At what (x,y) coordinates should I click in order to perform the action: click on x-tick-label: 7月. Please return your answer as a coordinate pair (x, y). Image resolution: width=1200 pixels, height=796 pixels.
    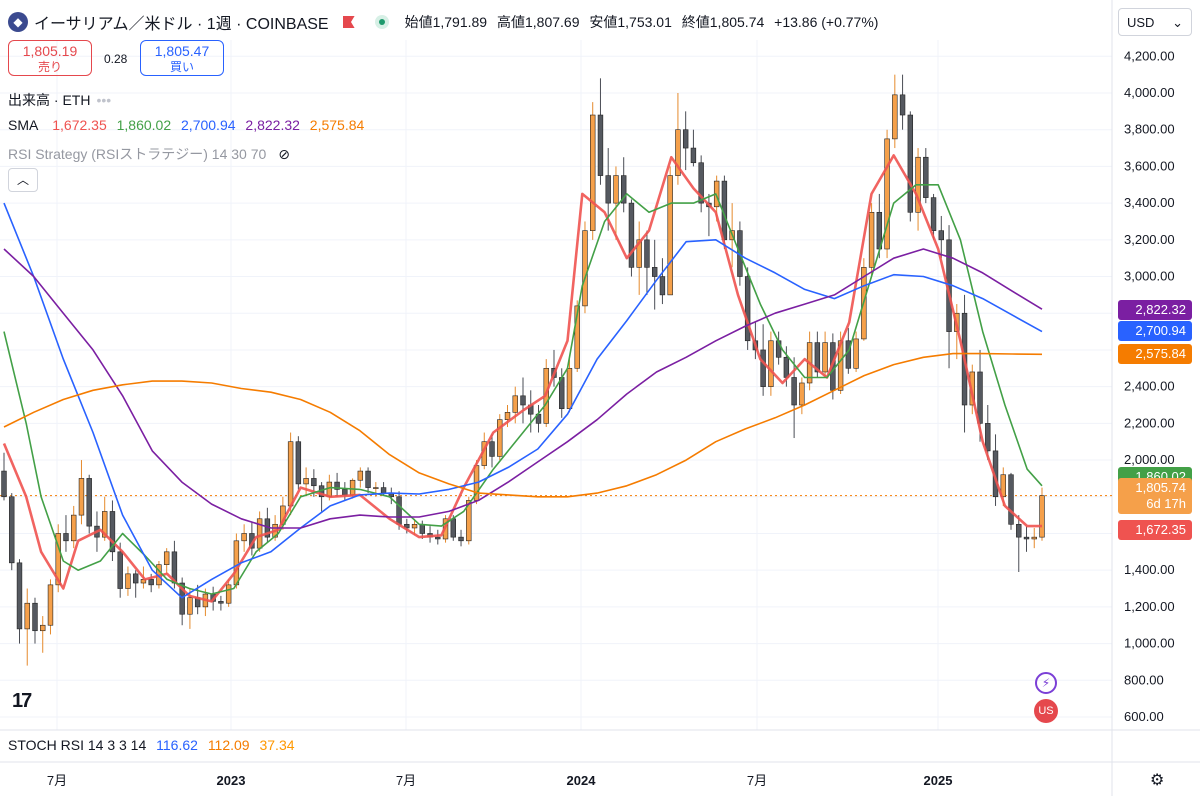
    Looking at the image, I should click on (757, 780).